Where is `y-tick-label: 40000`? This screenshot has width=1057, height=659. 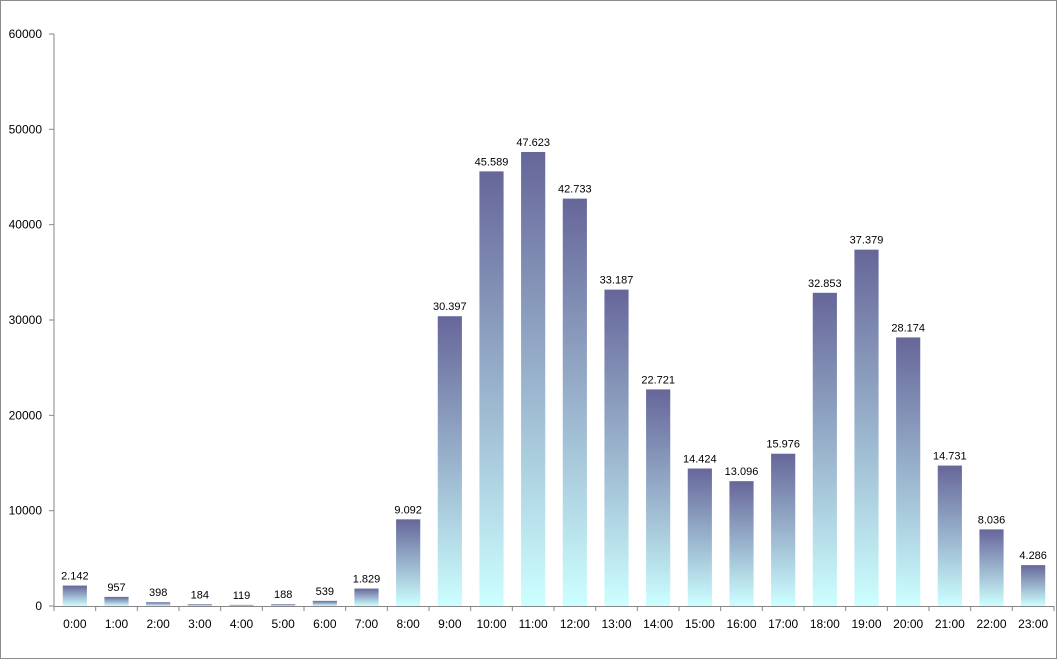
y-tick-label: 40000 is located at coordinates (26, 225).